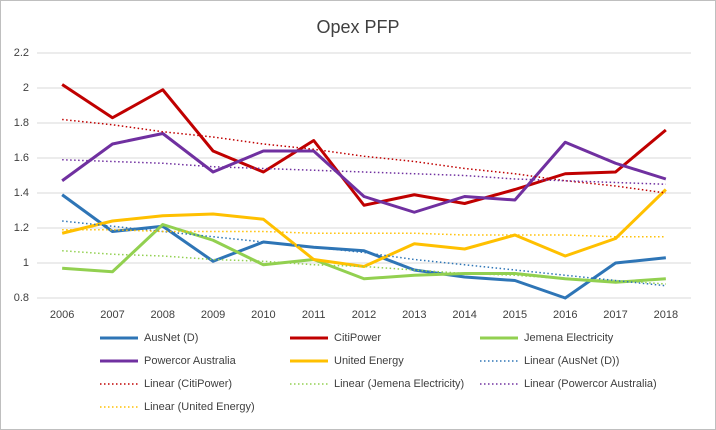  I want to click on x-tick-label: 2013, so click(414, 315).